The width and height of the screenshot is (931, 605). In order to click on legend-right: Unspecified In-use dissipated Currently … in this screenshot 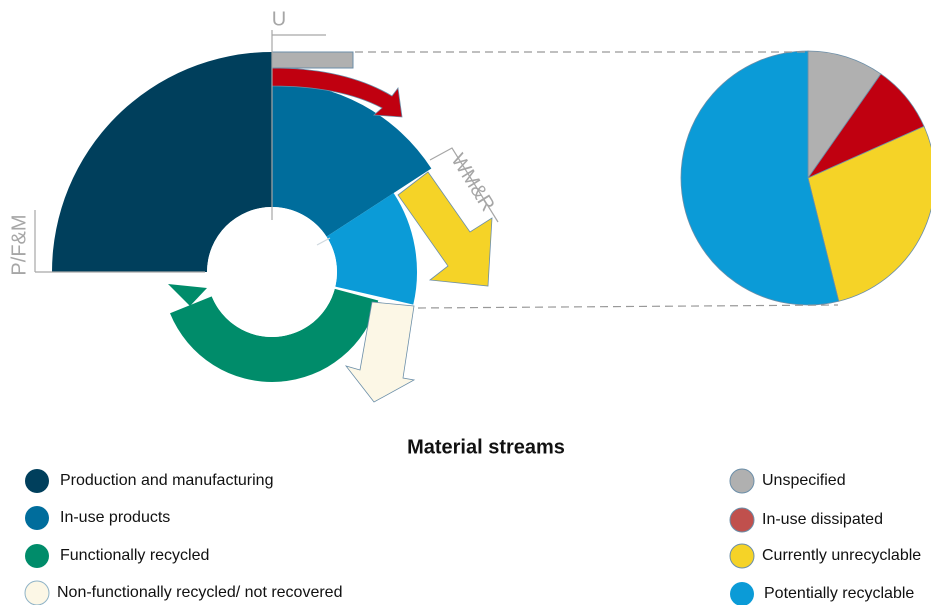, I will do `click(825, 536)`.